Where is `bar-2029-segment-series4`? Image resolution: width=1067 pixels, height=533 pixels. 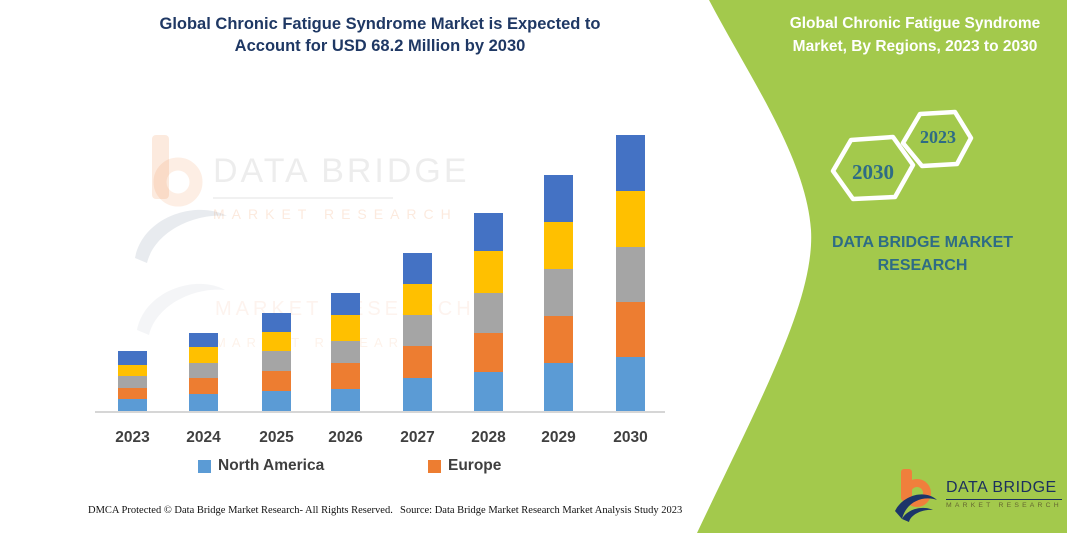
bar-2029-segment-series4 is located at coordinates (558, 245).